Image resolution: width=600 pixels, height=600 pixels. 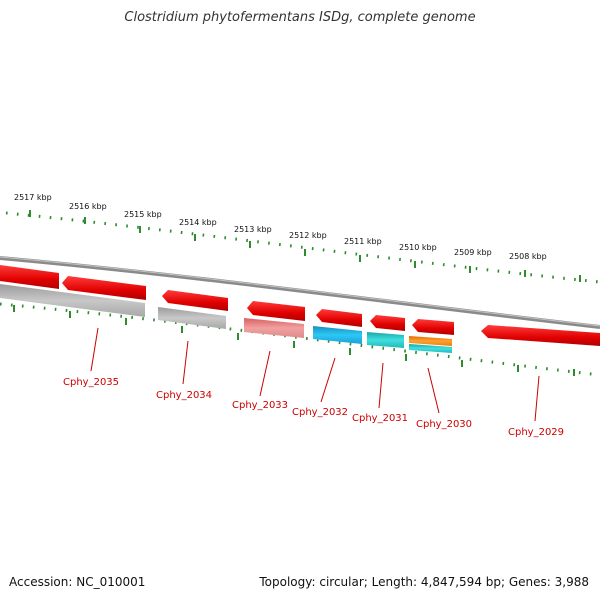 I want to click on pink-feature, so click(x=274, y=328).